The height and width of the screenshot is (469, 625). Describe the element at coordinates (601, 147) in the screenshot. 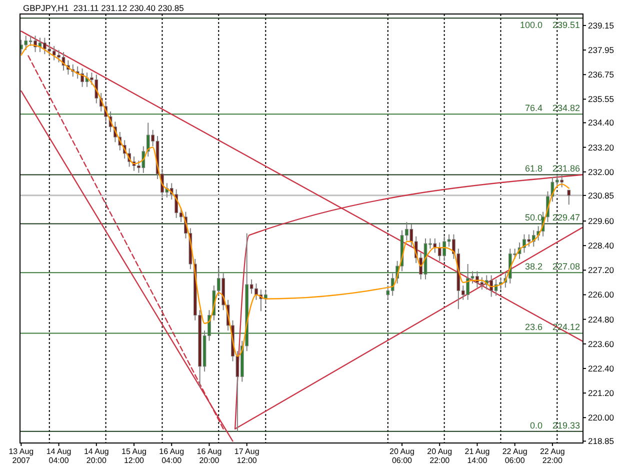

I see `y-tick-label: 233.20` at that location.